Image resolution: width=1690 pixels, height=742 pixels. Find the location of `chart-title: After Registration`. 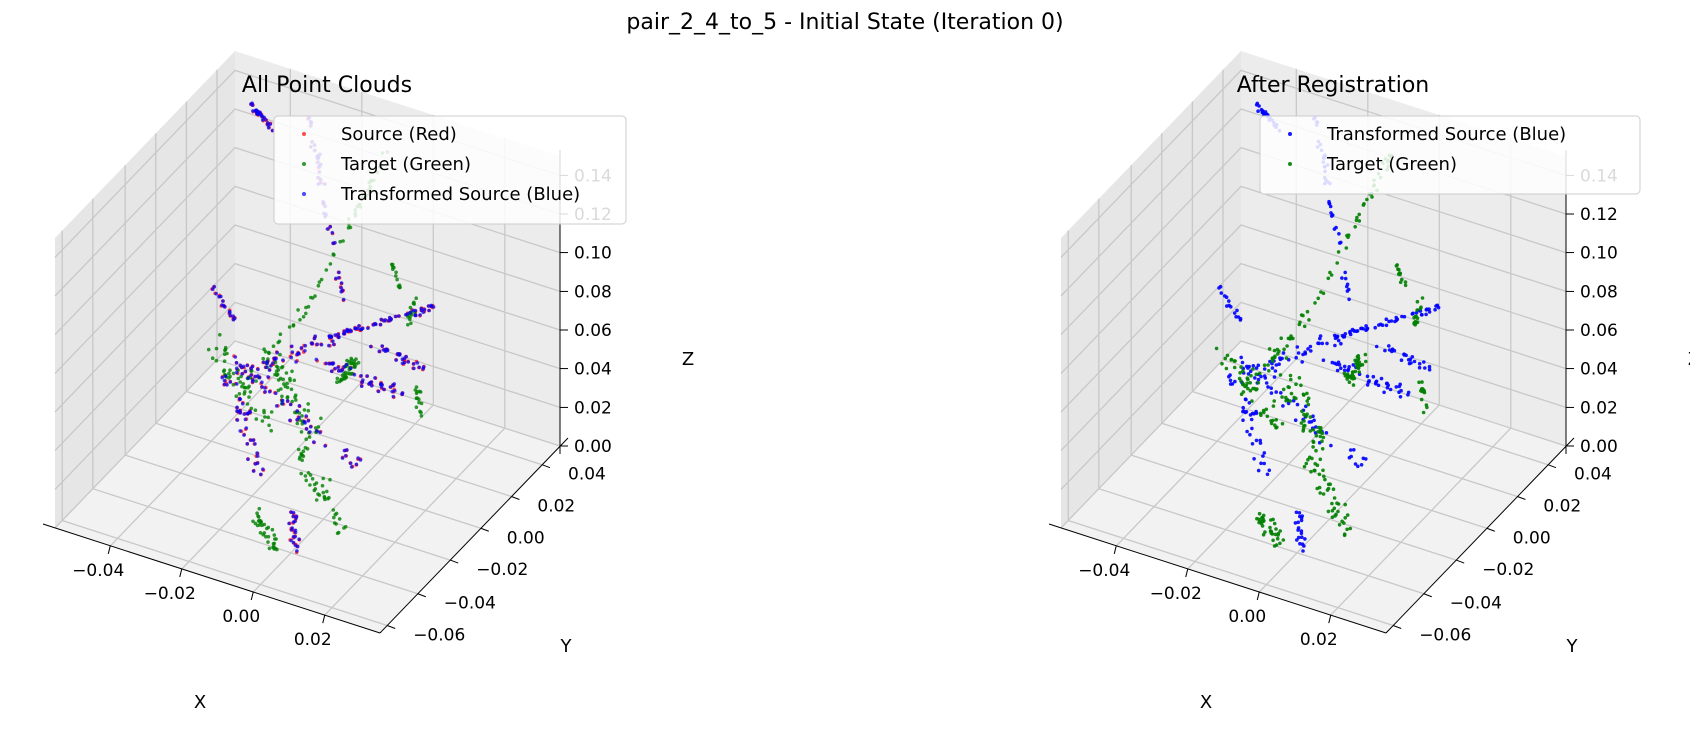

chart-title: After Registration is located at coordinates (1333, 85).